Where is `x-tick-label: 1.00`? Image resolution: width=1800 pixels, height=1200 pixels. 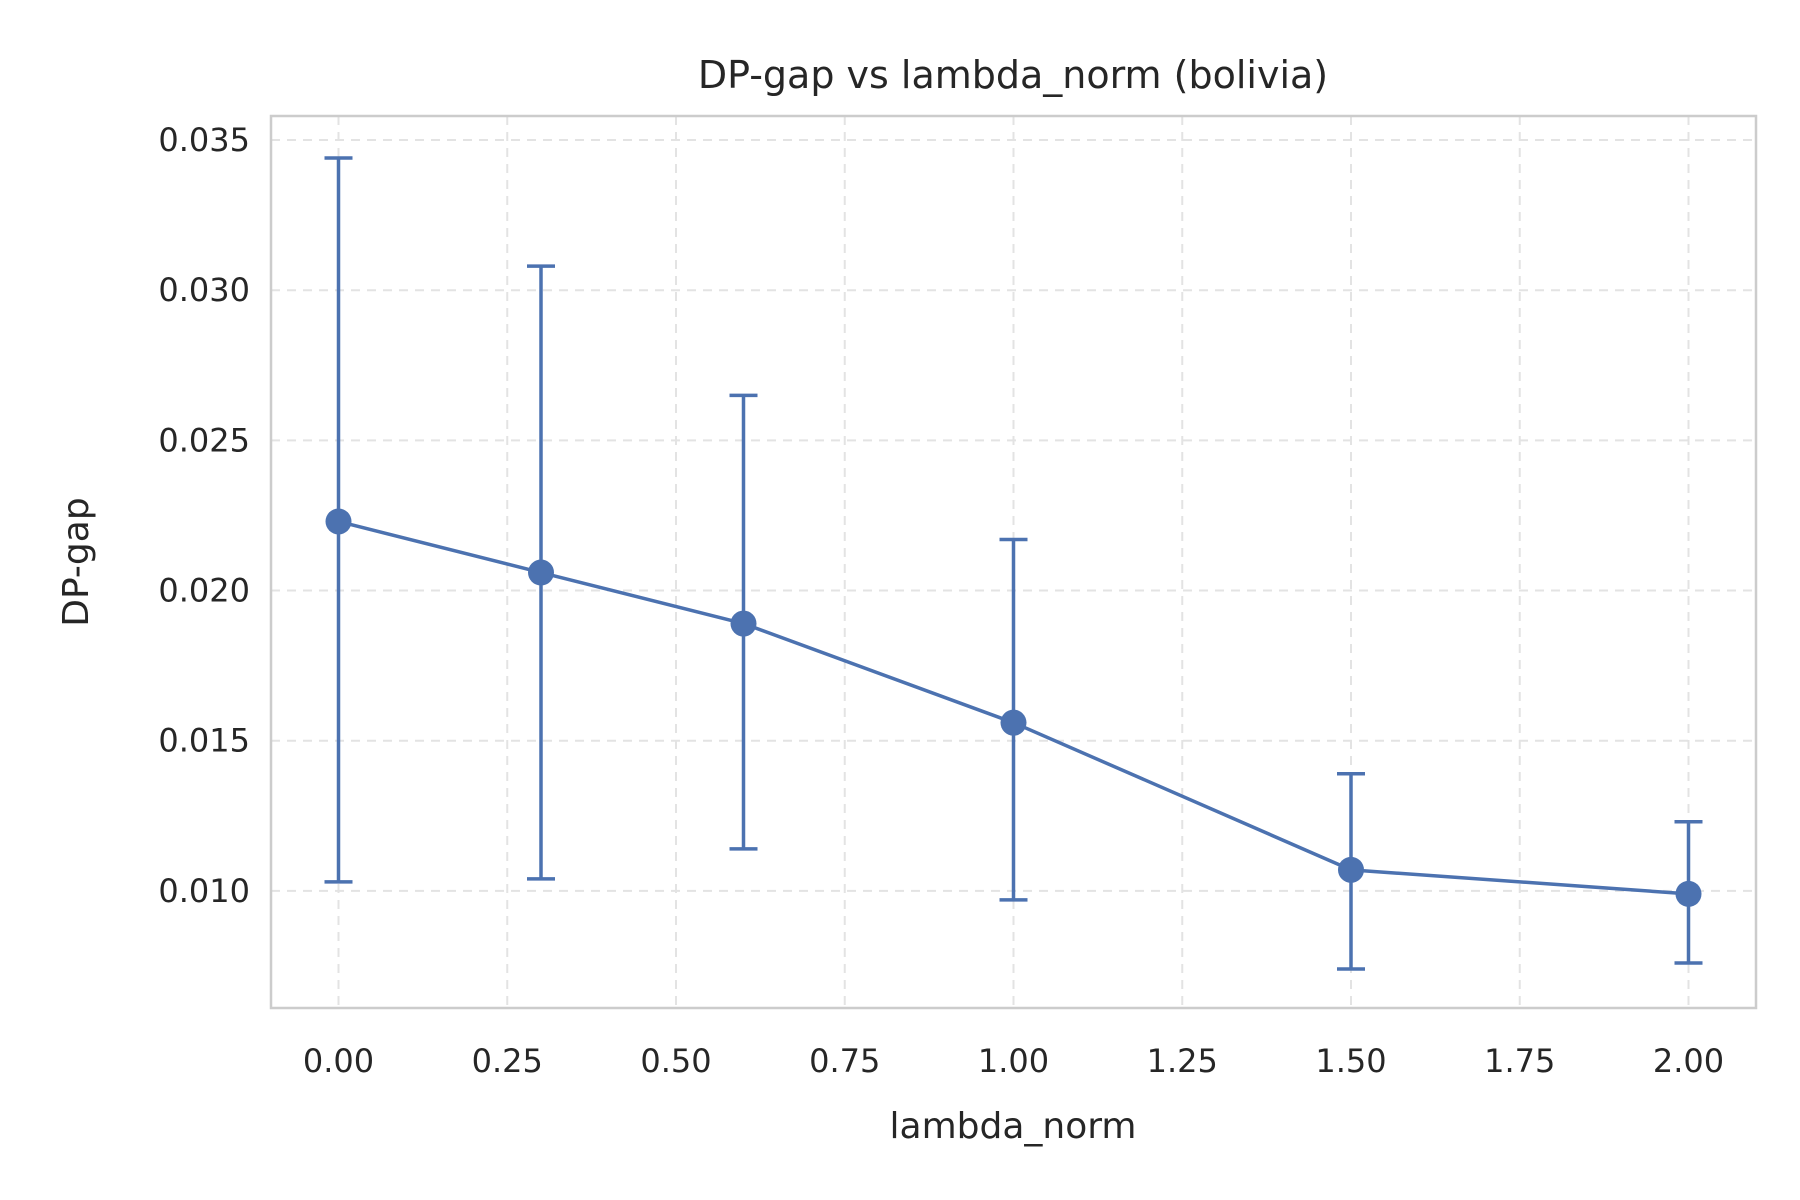 x-tick-label: 1.00 is located at coordinates (1013, 1061).